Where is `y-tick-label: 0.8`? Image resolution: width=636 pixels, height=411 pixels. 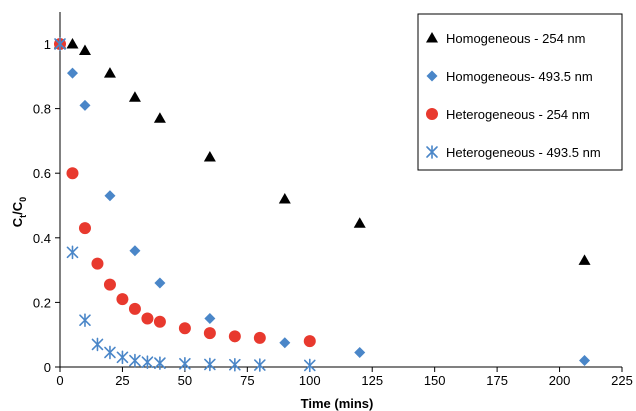 y-tick-label: 0.8 is located at coordinates (42, 109).